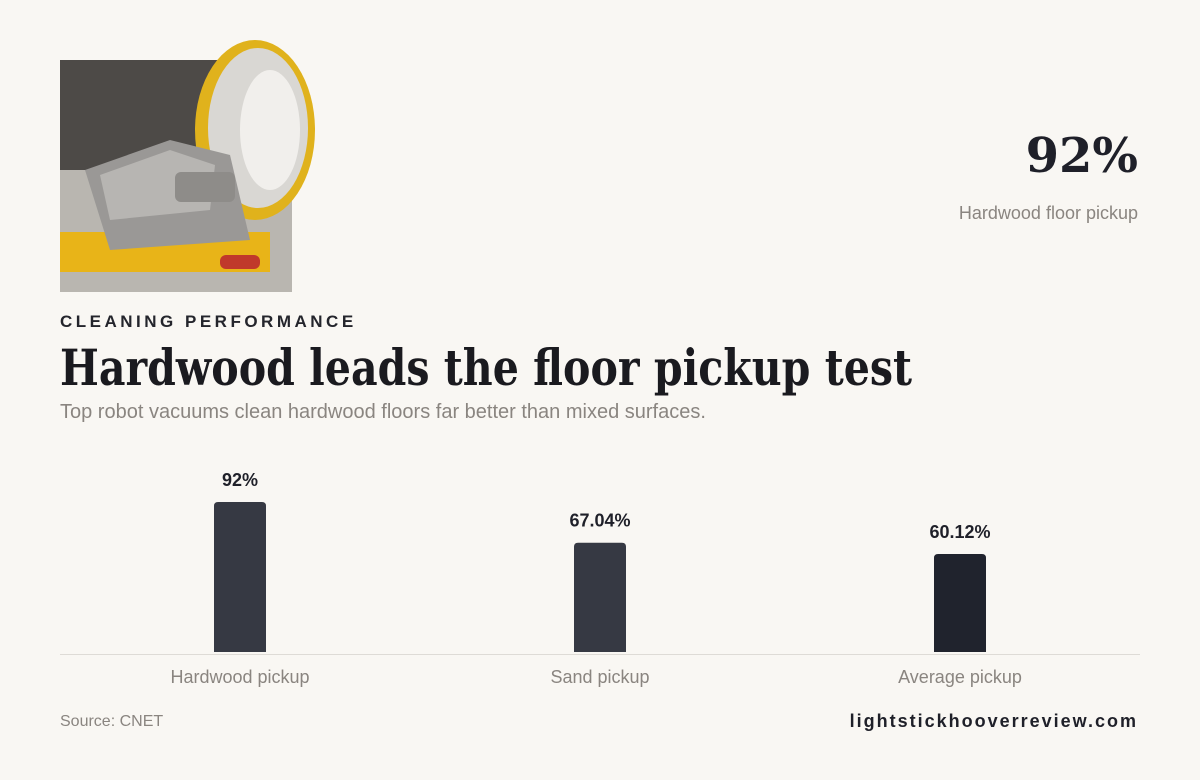 The image size is (1200, 780). I want to click on x-tick-label: Sand pickup, so click(599, 677).